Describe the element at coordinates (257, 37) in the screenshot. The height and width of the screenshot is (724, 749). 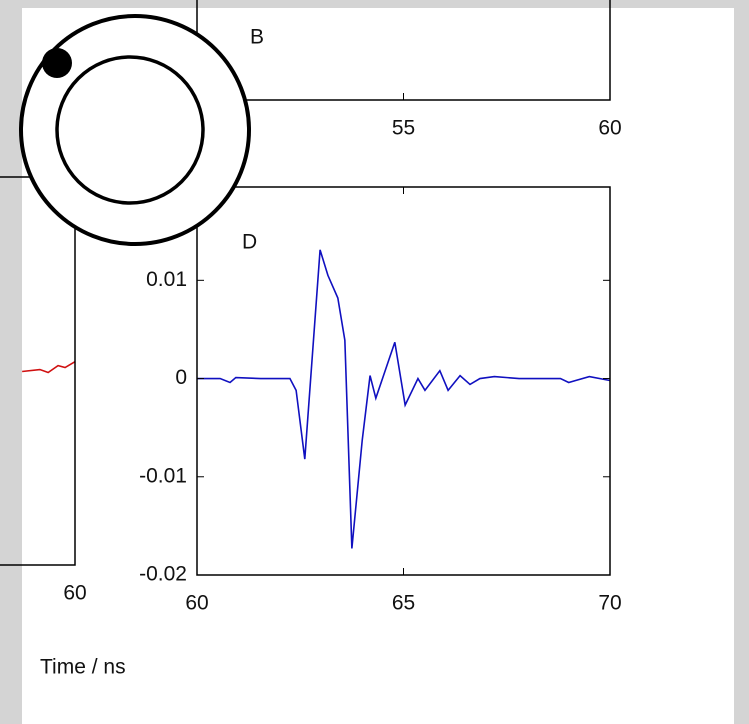
I see `panel-label: B` at that location.